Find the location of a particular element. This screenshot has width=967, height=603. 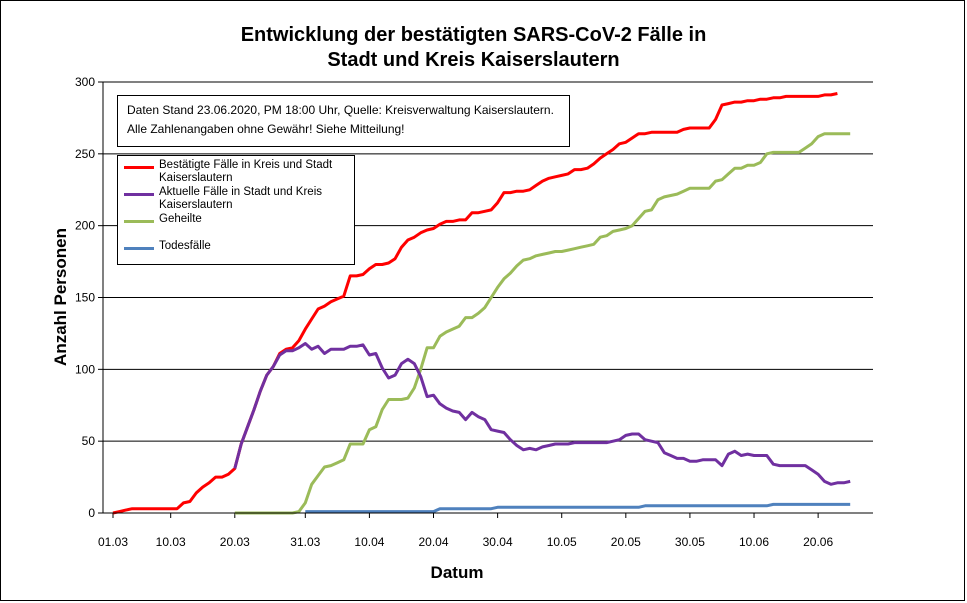

x-tick-label: 10.04 is located at coordinates (369, 542).